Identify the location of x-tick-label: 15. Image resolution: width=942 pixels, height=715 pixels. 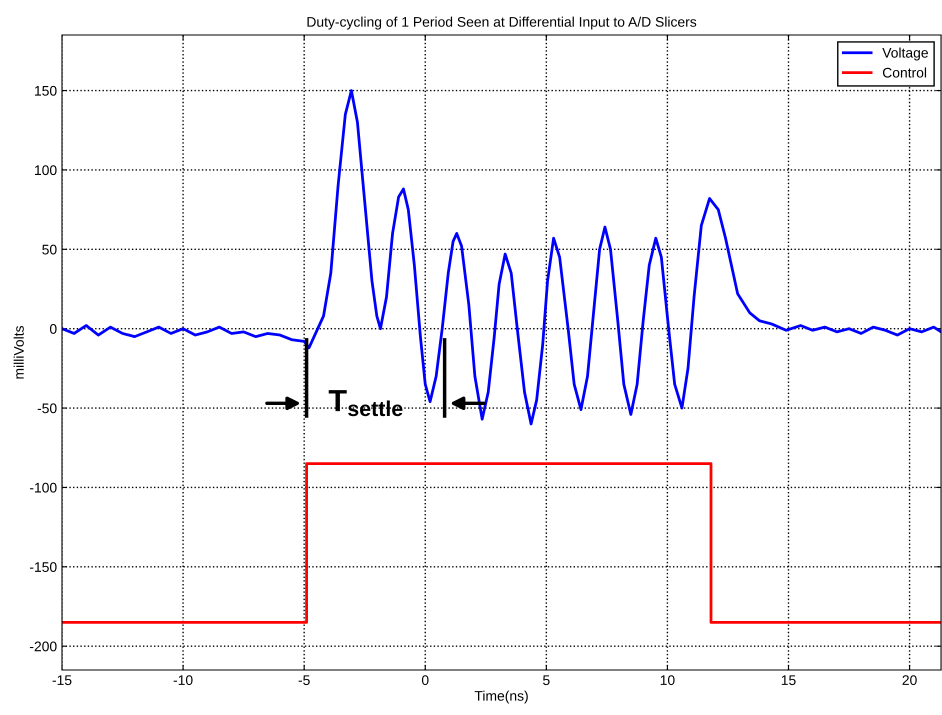
(789, 680).